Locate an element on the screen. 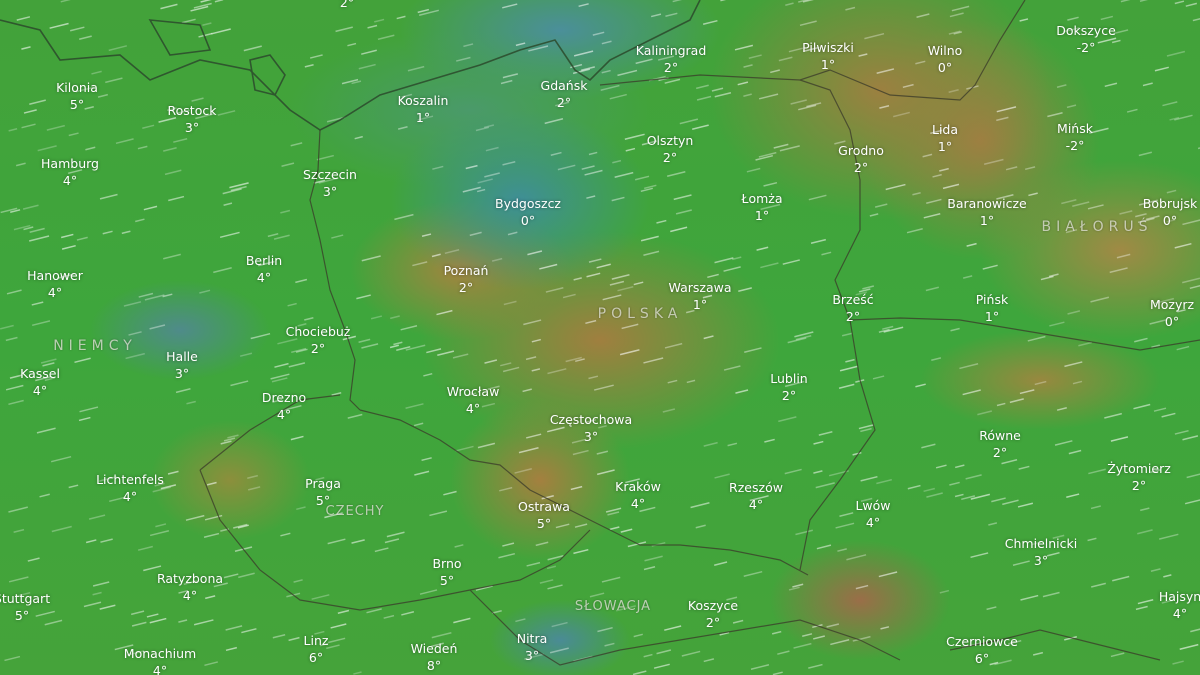 The width and height of the screenshot is (1200, 675). city-label: Hamburg 4° is located at coordinates (70, 172).